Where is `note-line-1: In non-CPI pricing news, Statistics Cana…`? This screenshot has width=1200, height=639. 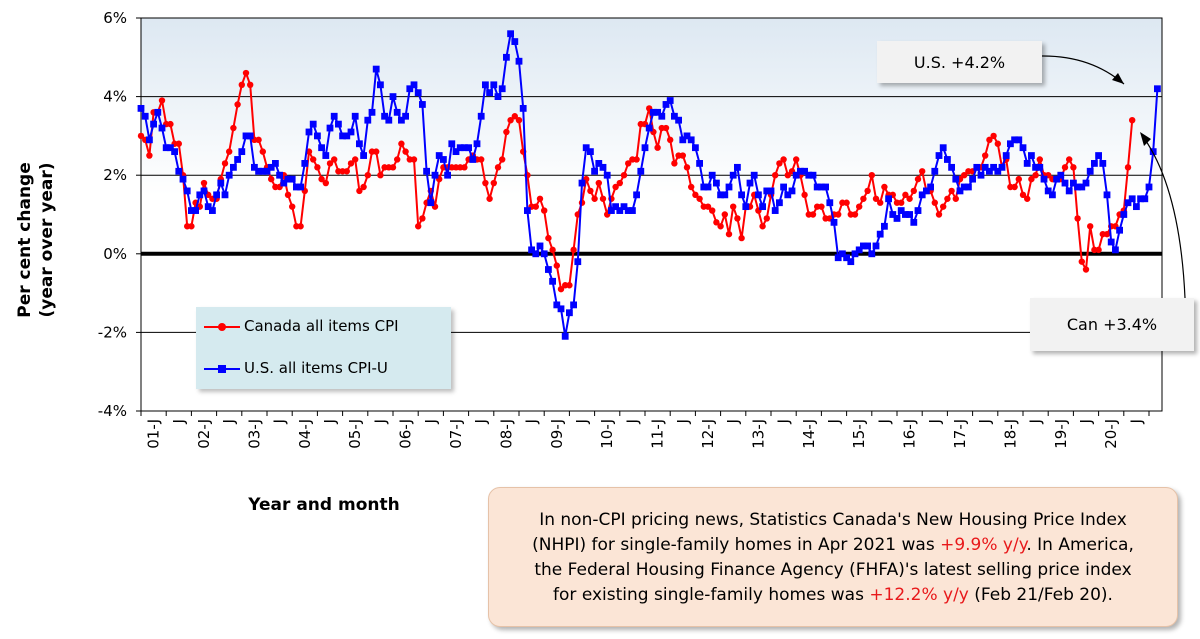
note-line-1: In non-CPI pricing news, Statistics Cana… is located at coordinates (833, 520).